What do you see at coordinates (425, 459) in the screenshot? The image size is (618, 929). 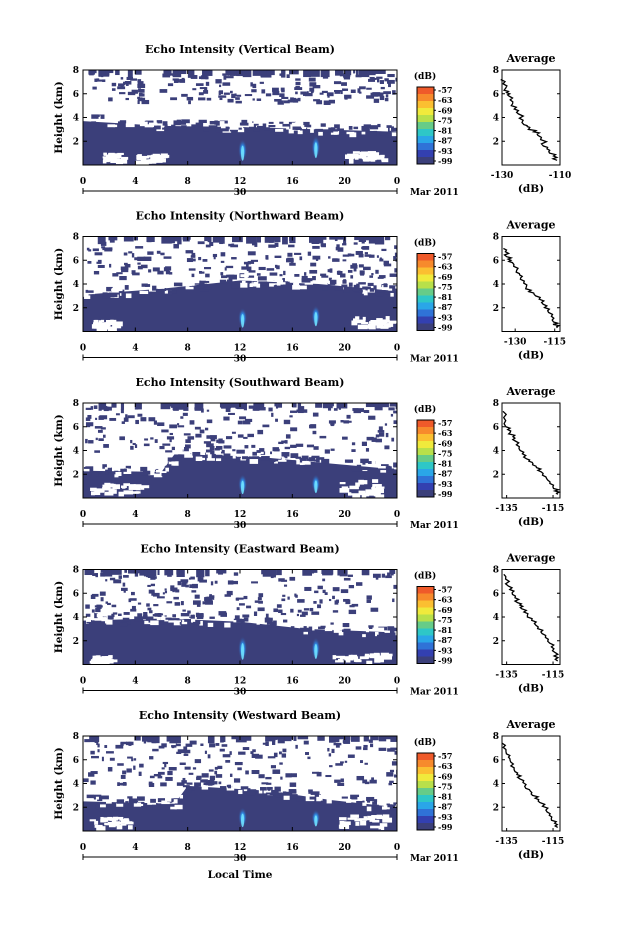 I see `colorbar-swatch` at bounding box center [425, 459].